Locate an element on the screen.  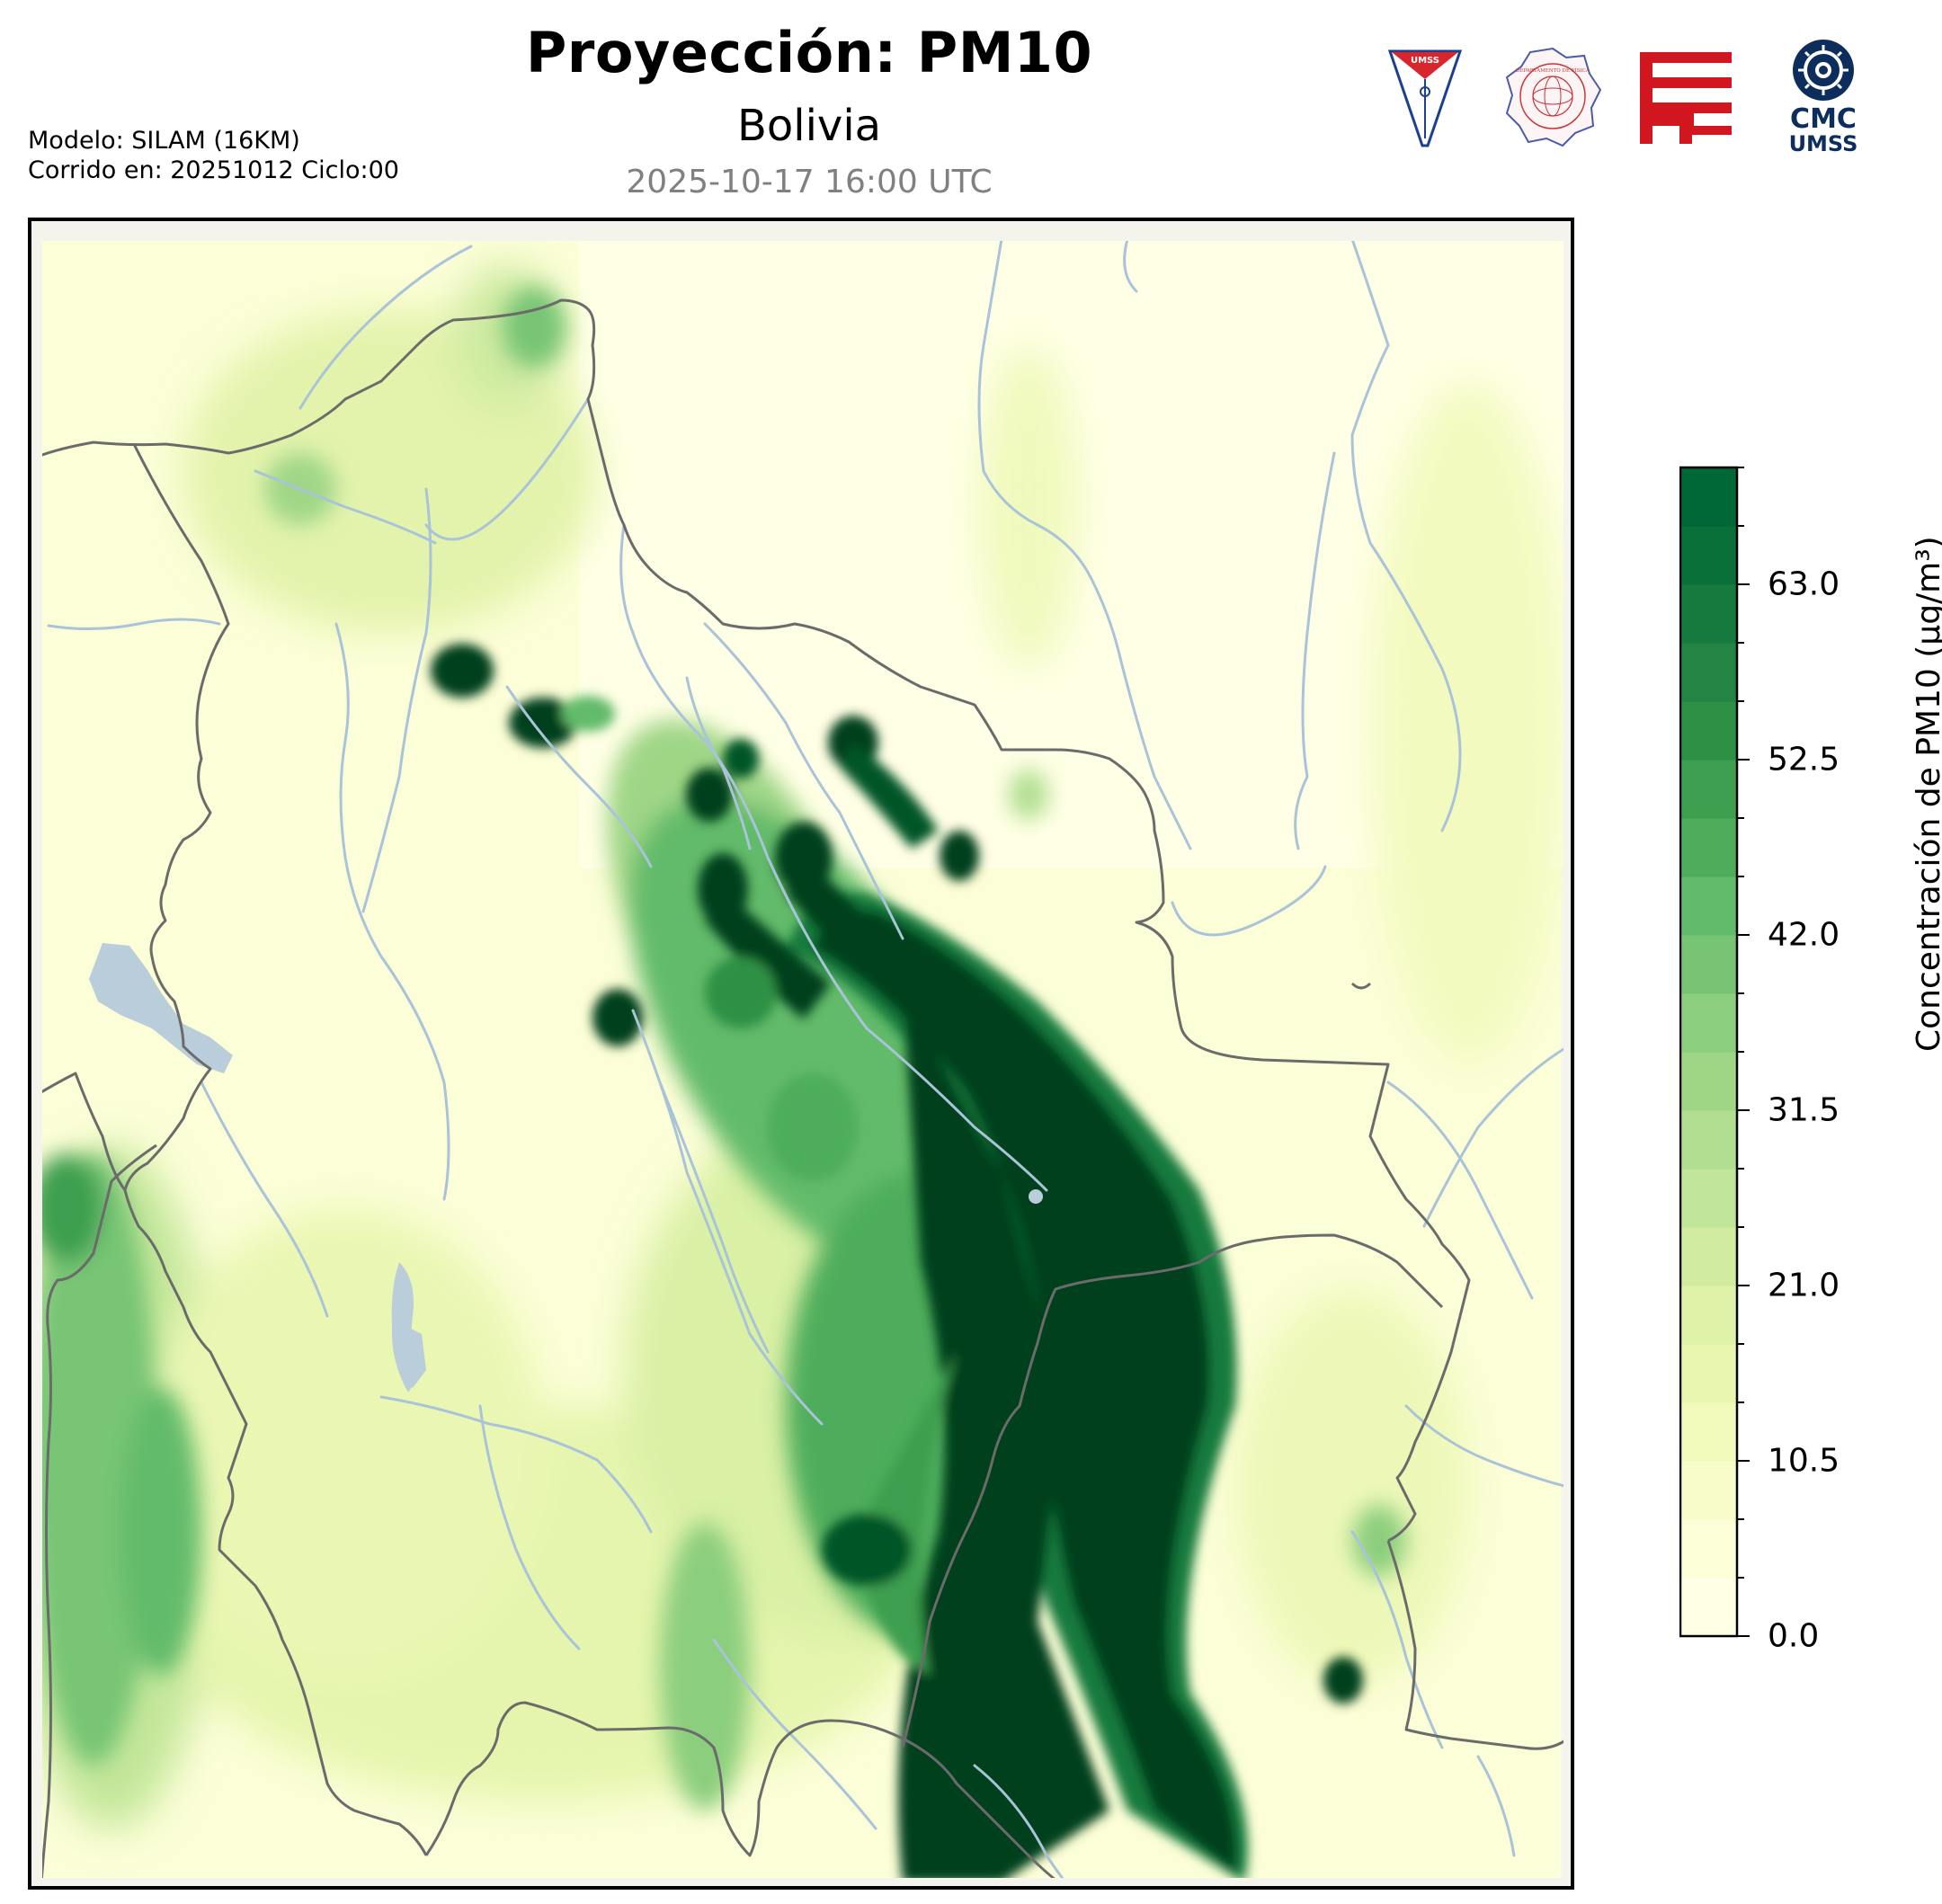
colorbar-label: Concentración de PM10 (µg/m³) is located at coordinates (1926, 794).